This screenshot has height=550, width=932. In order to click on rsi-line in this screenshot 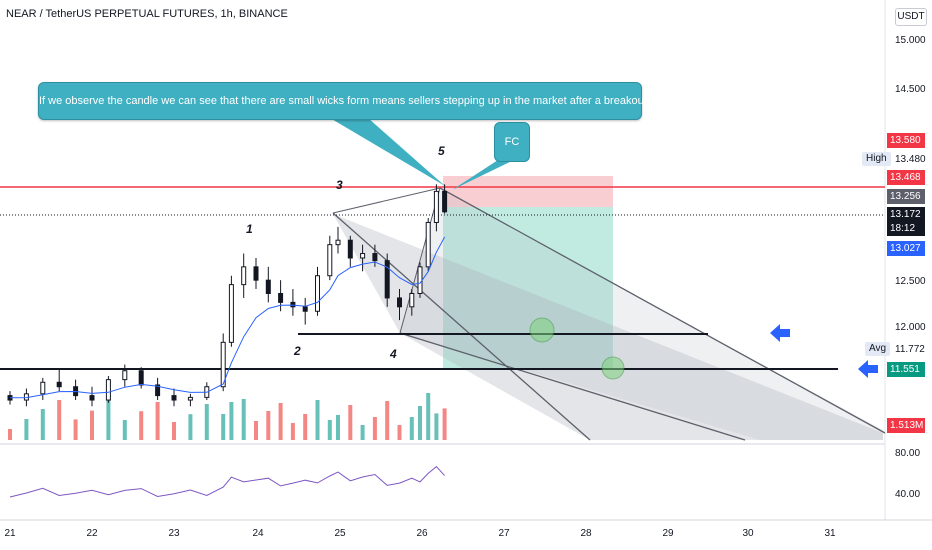, I will do `click(227, 481)`.